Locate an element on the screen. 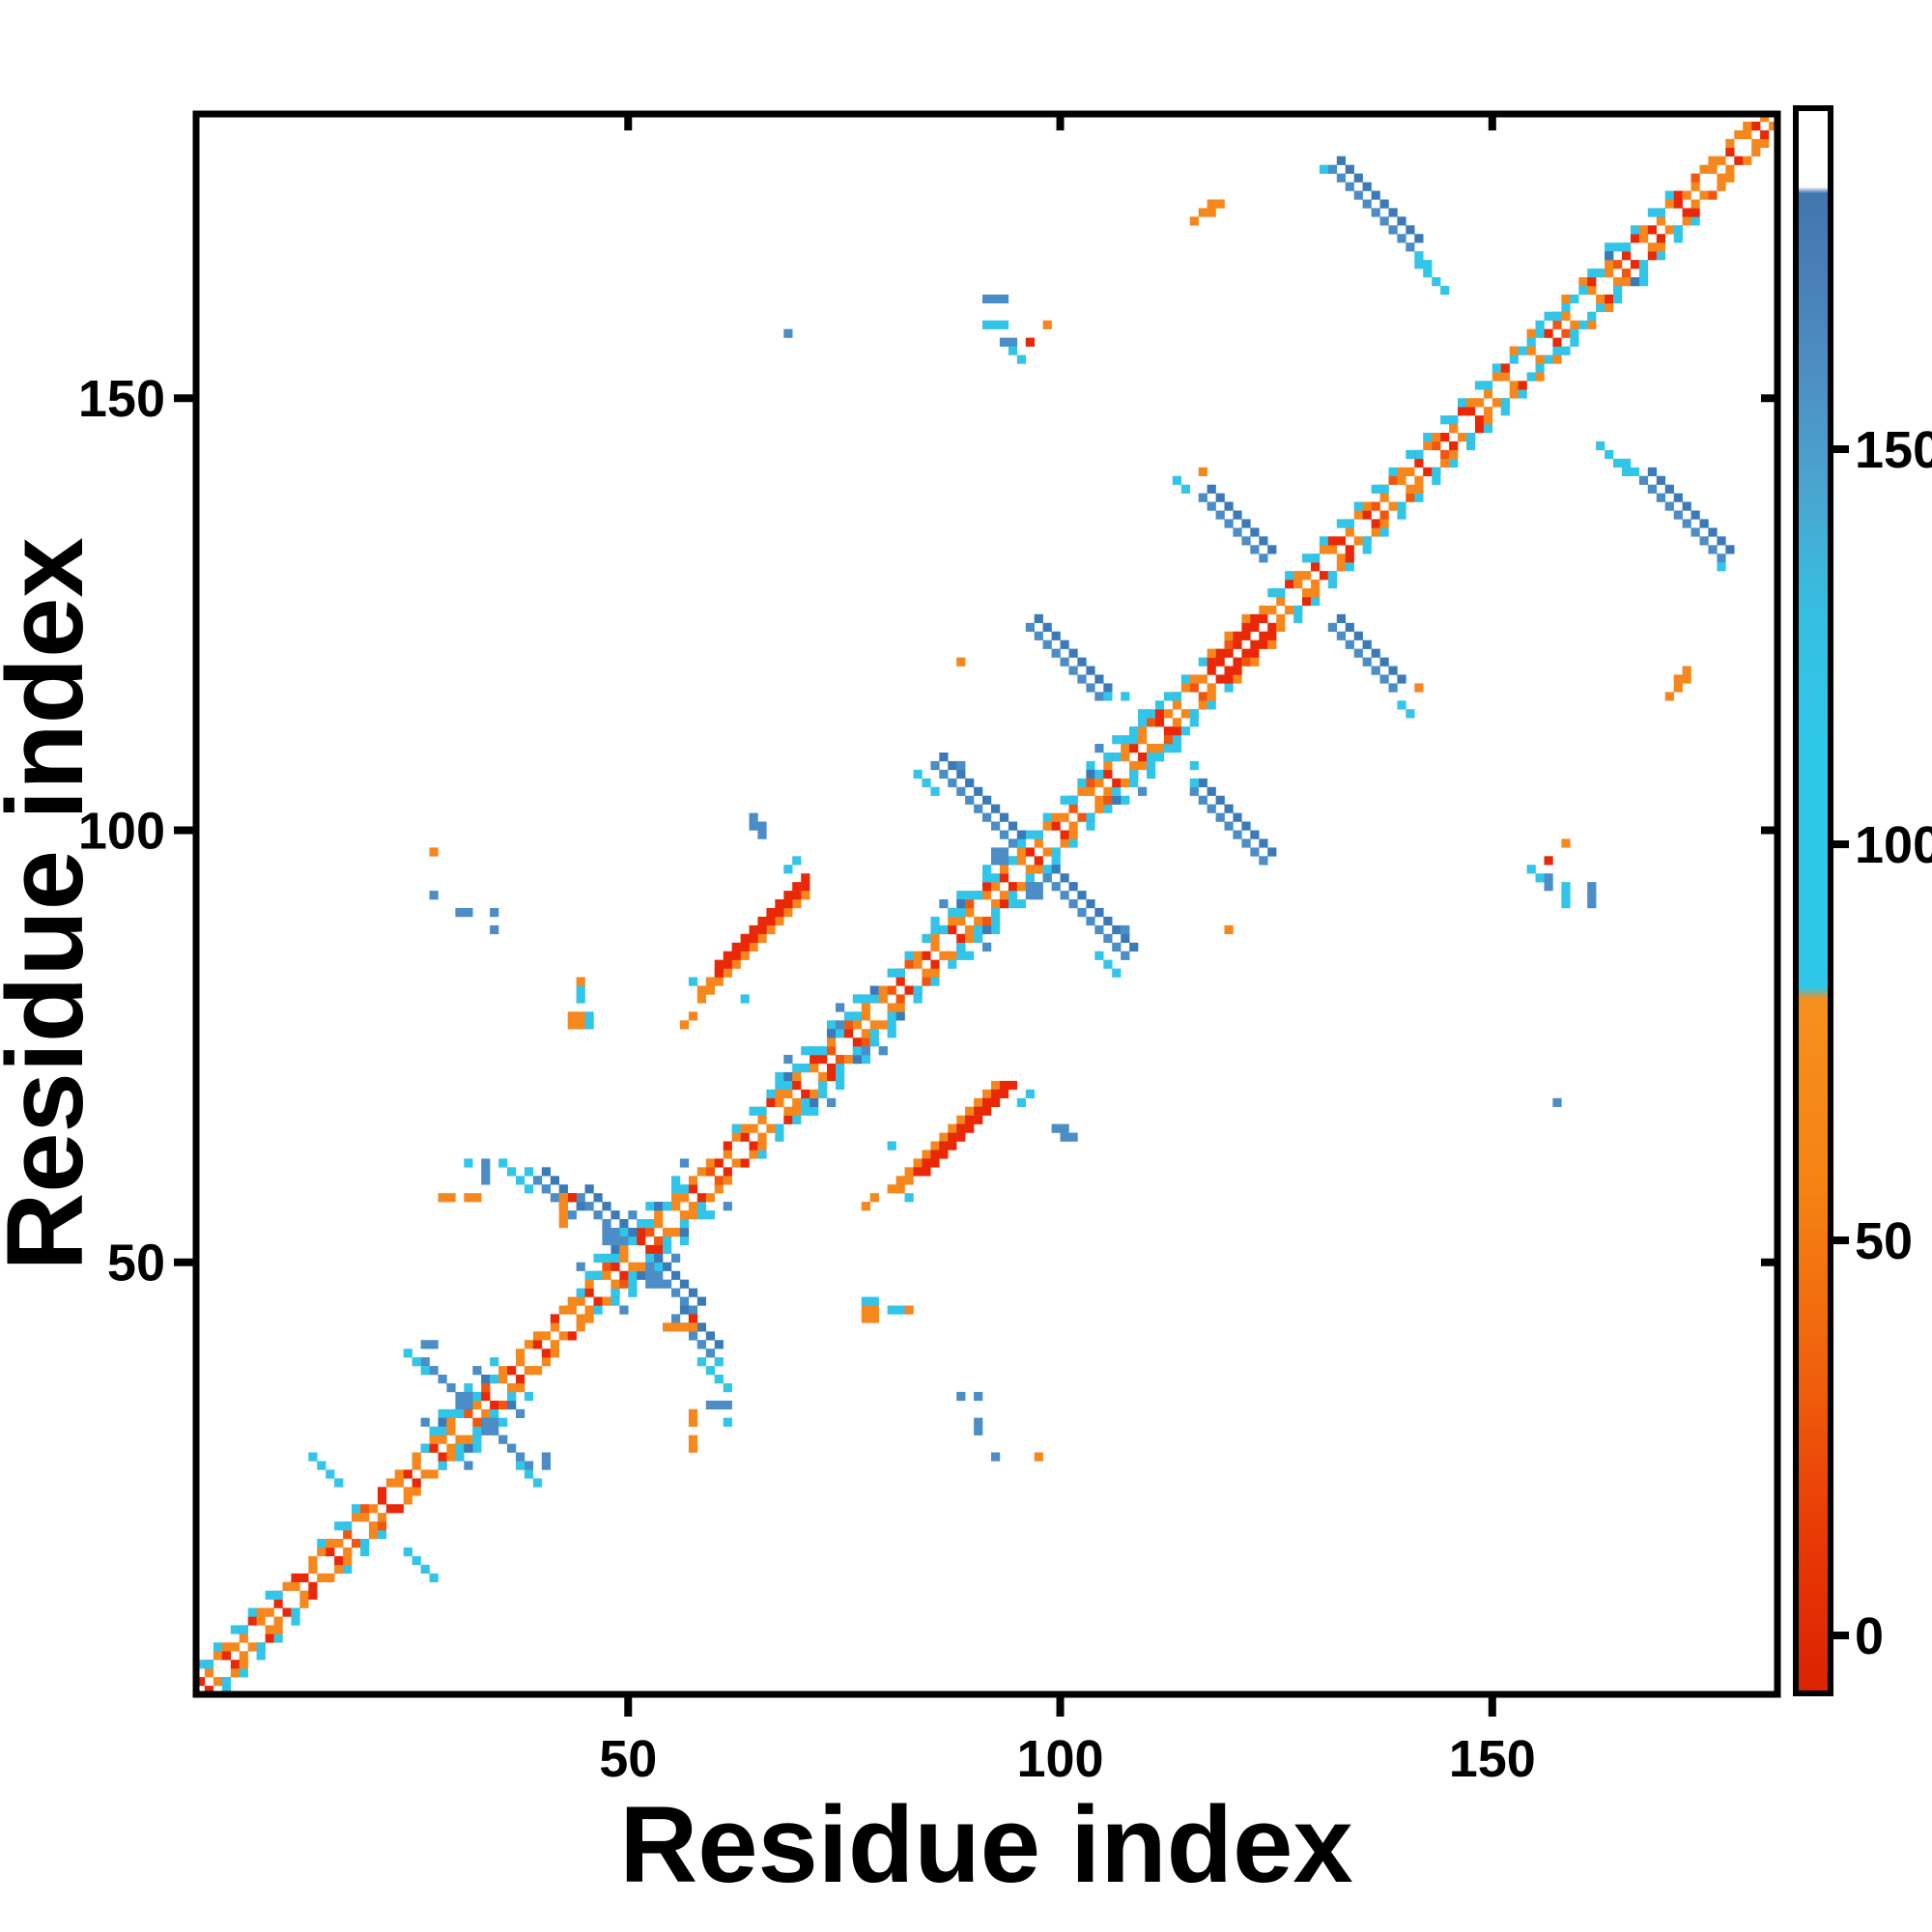  colorbar-gradient is located at coordinates (1813, 900).